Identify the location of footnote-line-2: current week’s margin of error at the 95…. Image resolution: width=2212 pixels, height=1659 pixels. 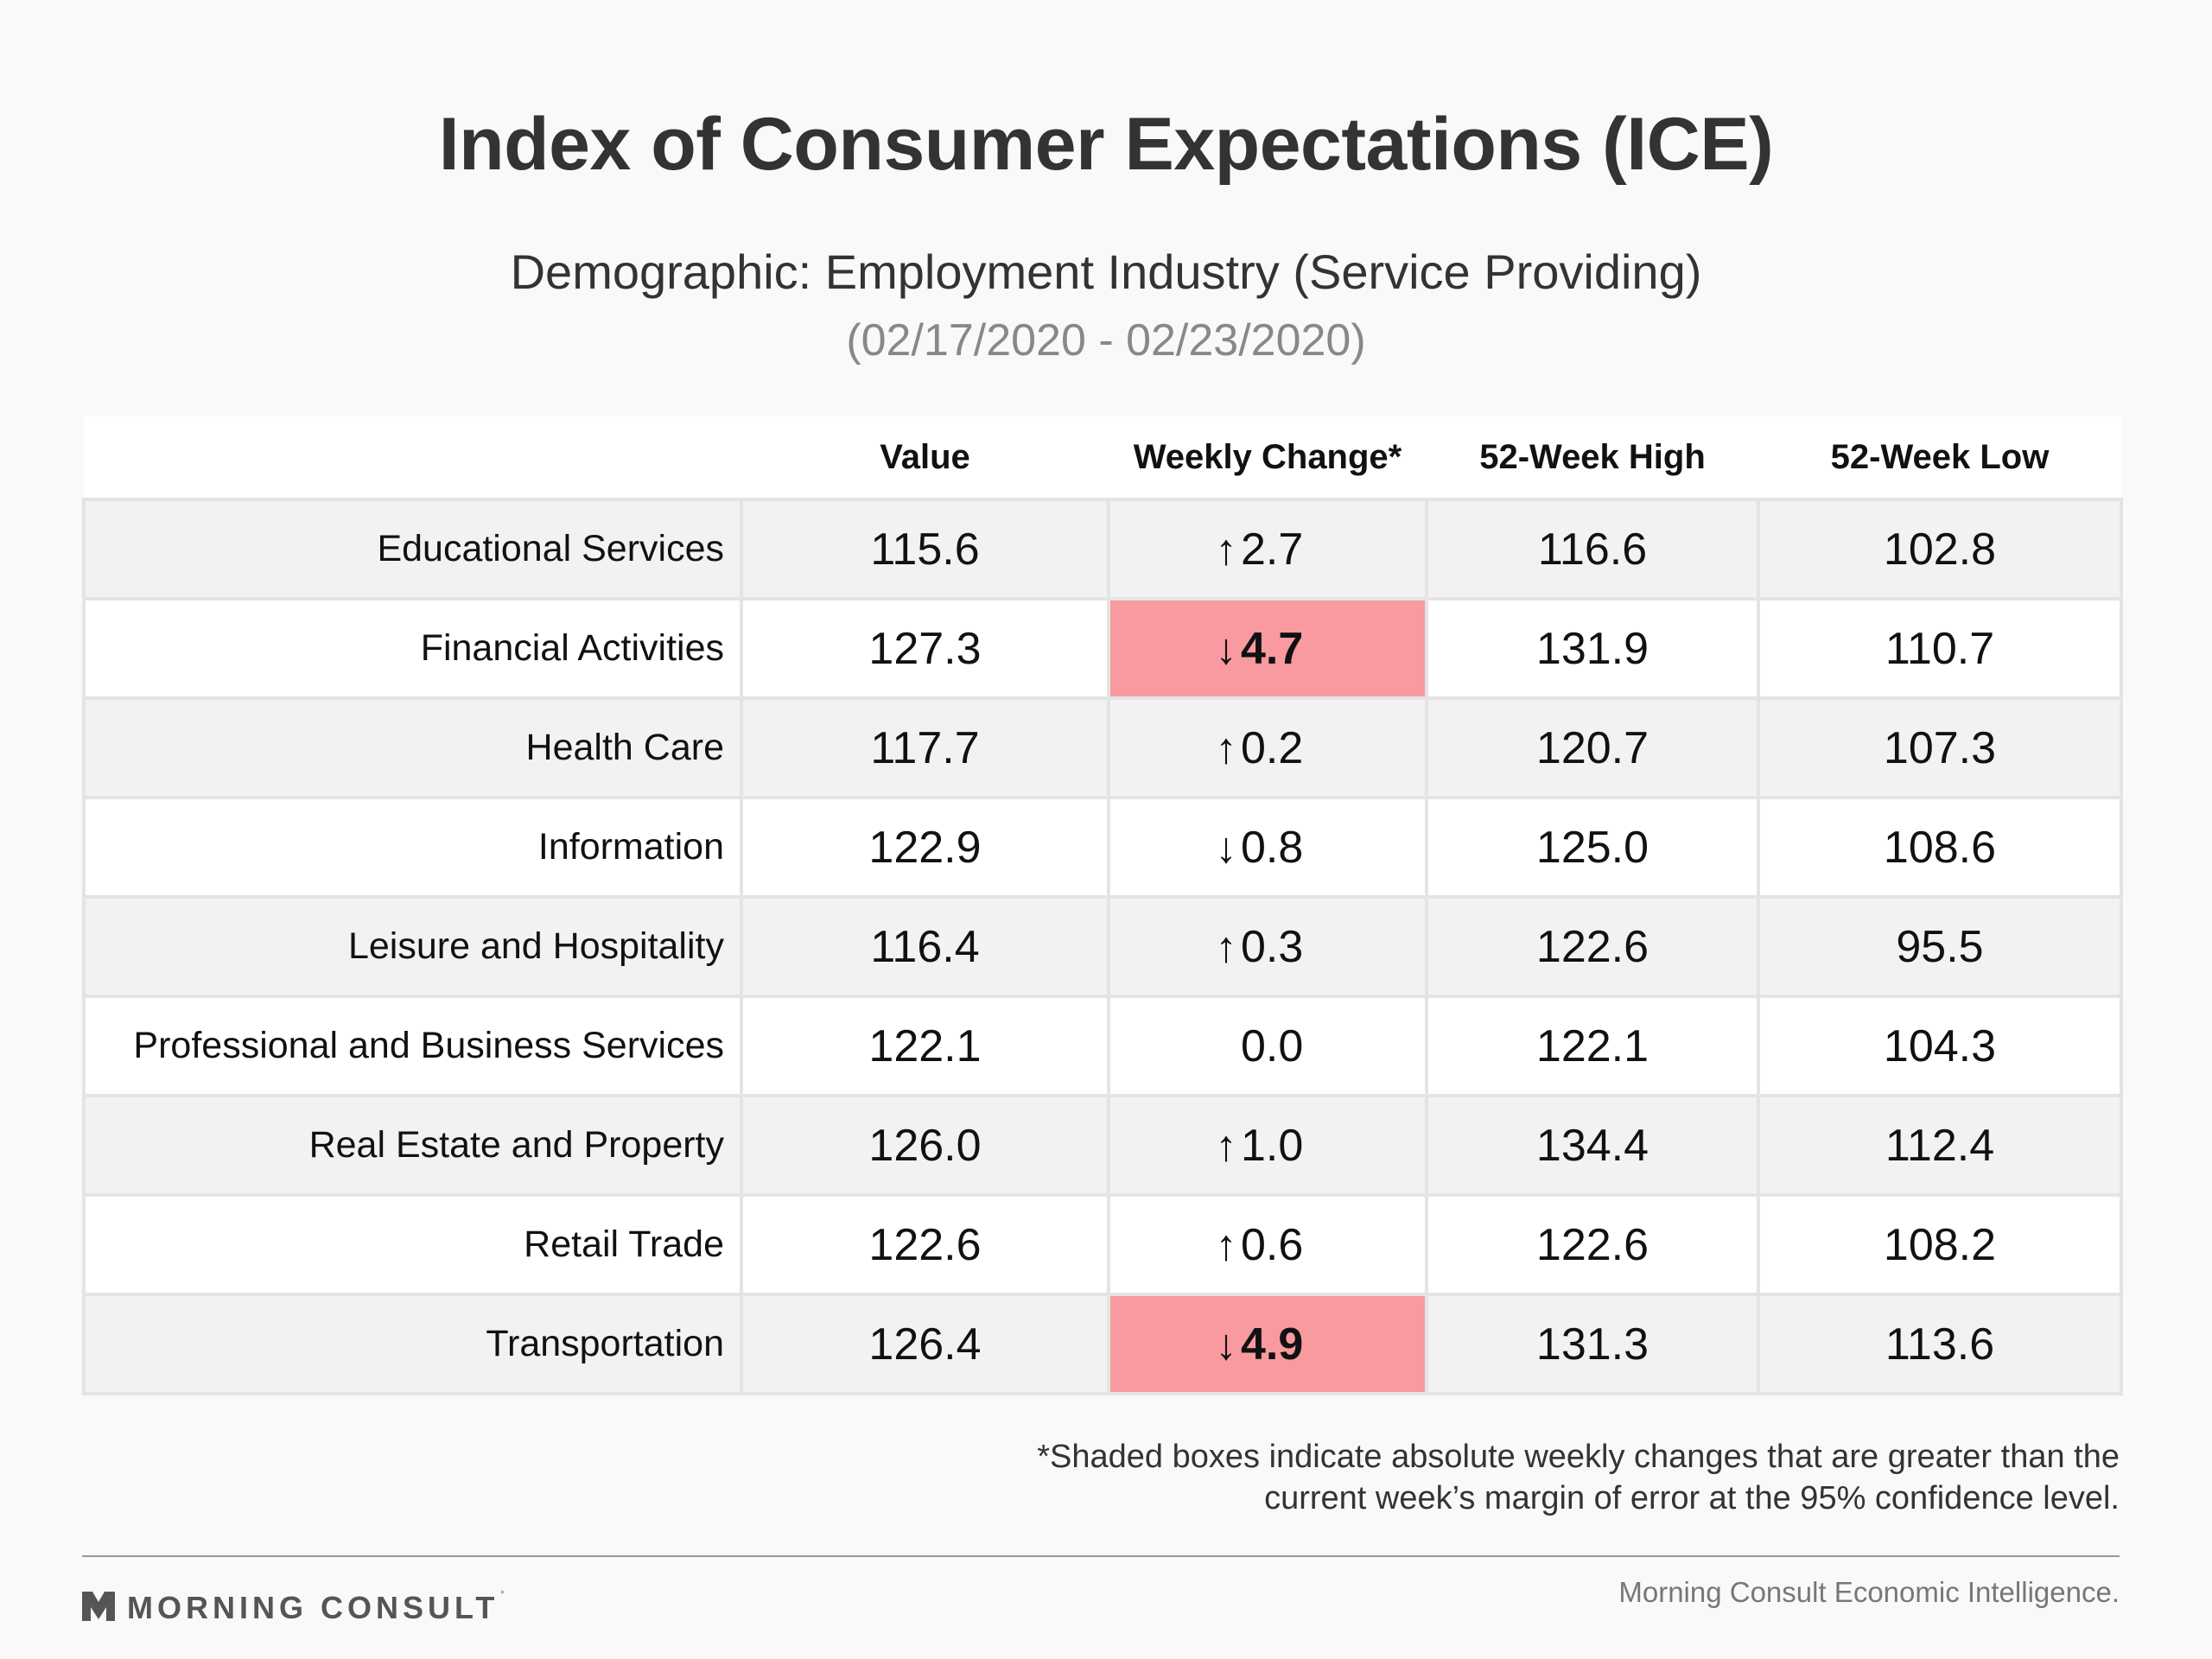
(1692, 1498).